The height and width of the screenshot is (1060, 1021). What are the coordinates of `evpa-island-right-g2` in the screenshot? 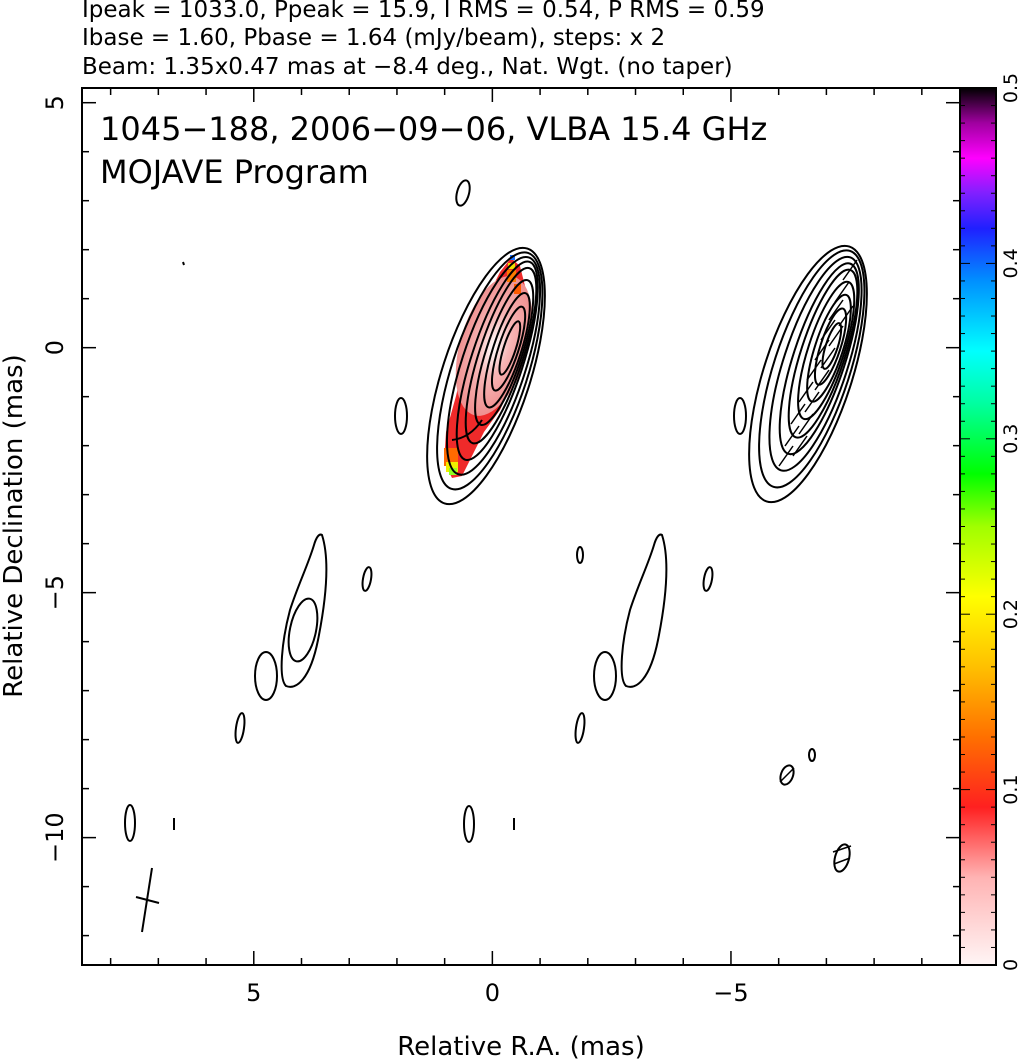 It's located at (842, 861).